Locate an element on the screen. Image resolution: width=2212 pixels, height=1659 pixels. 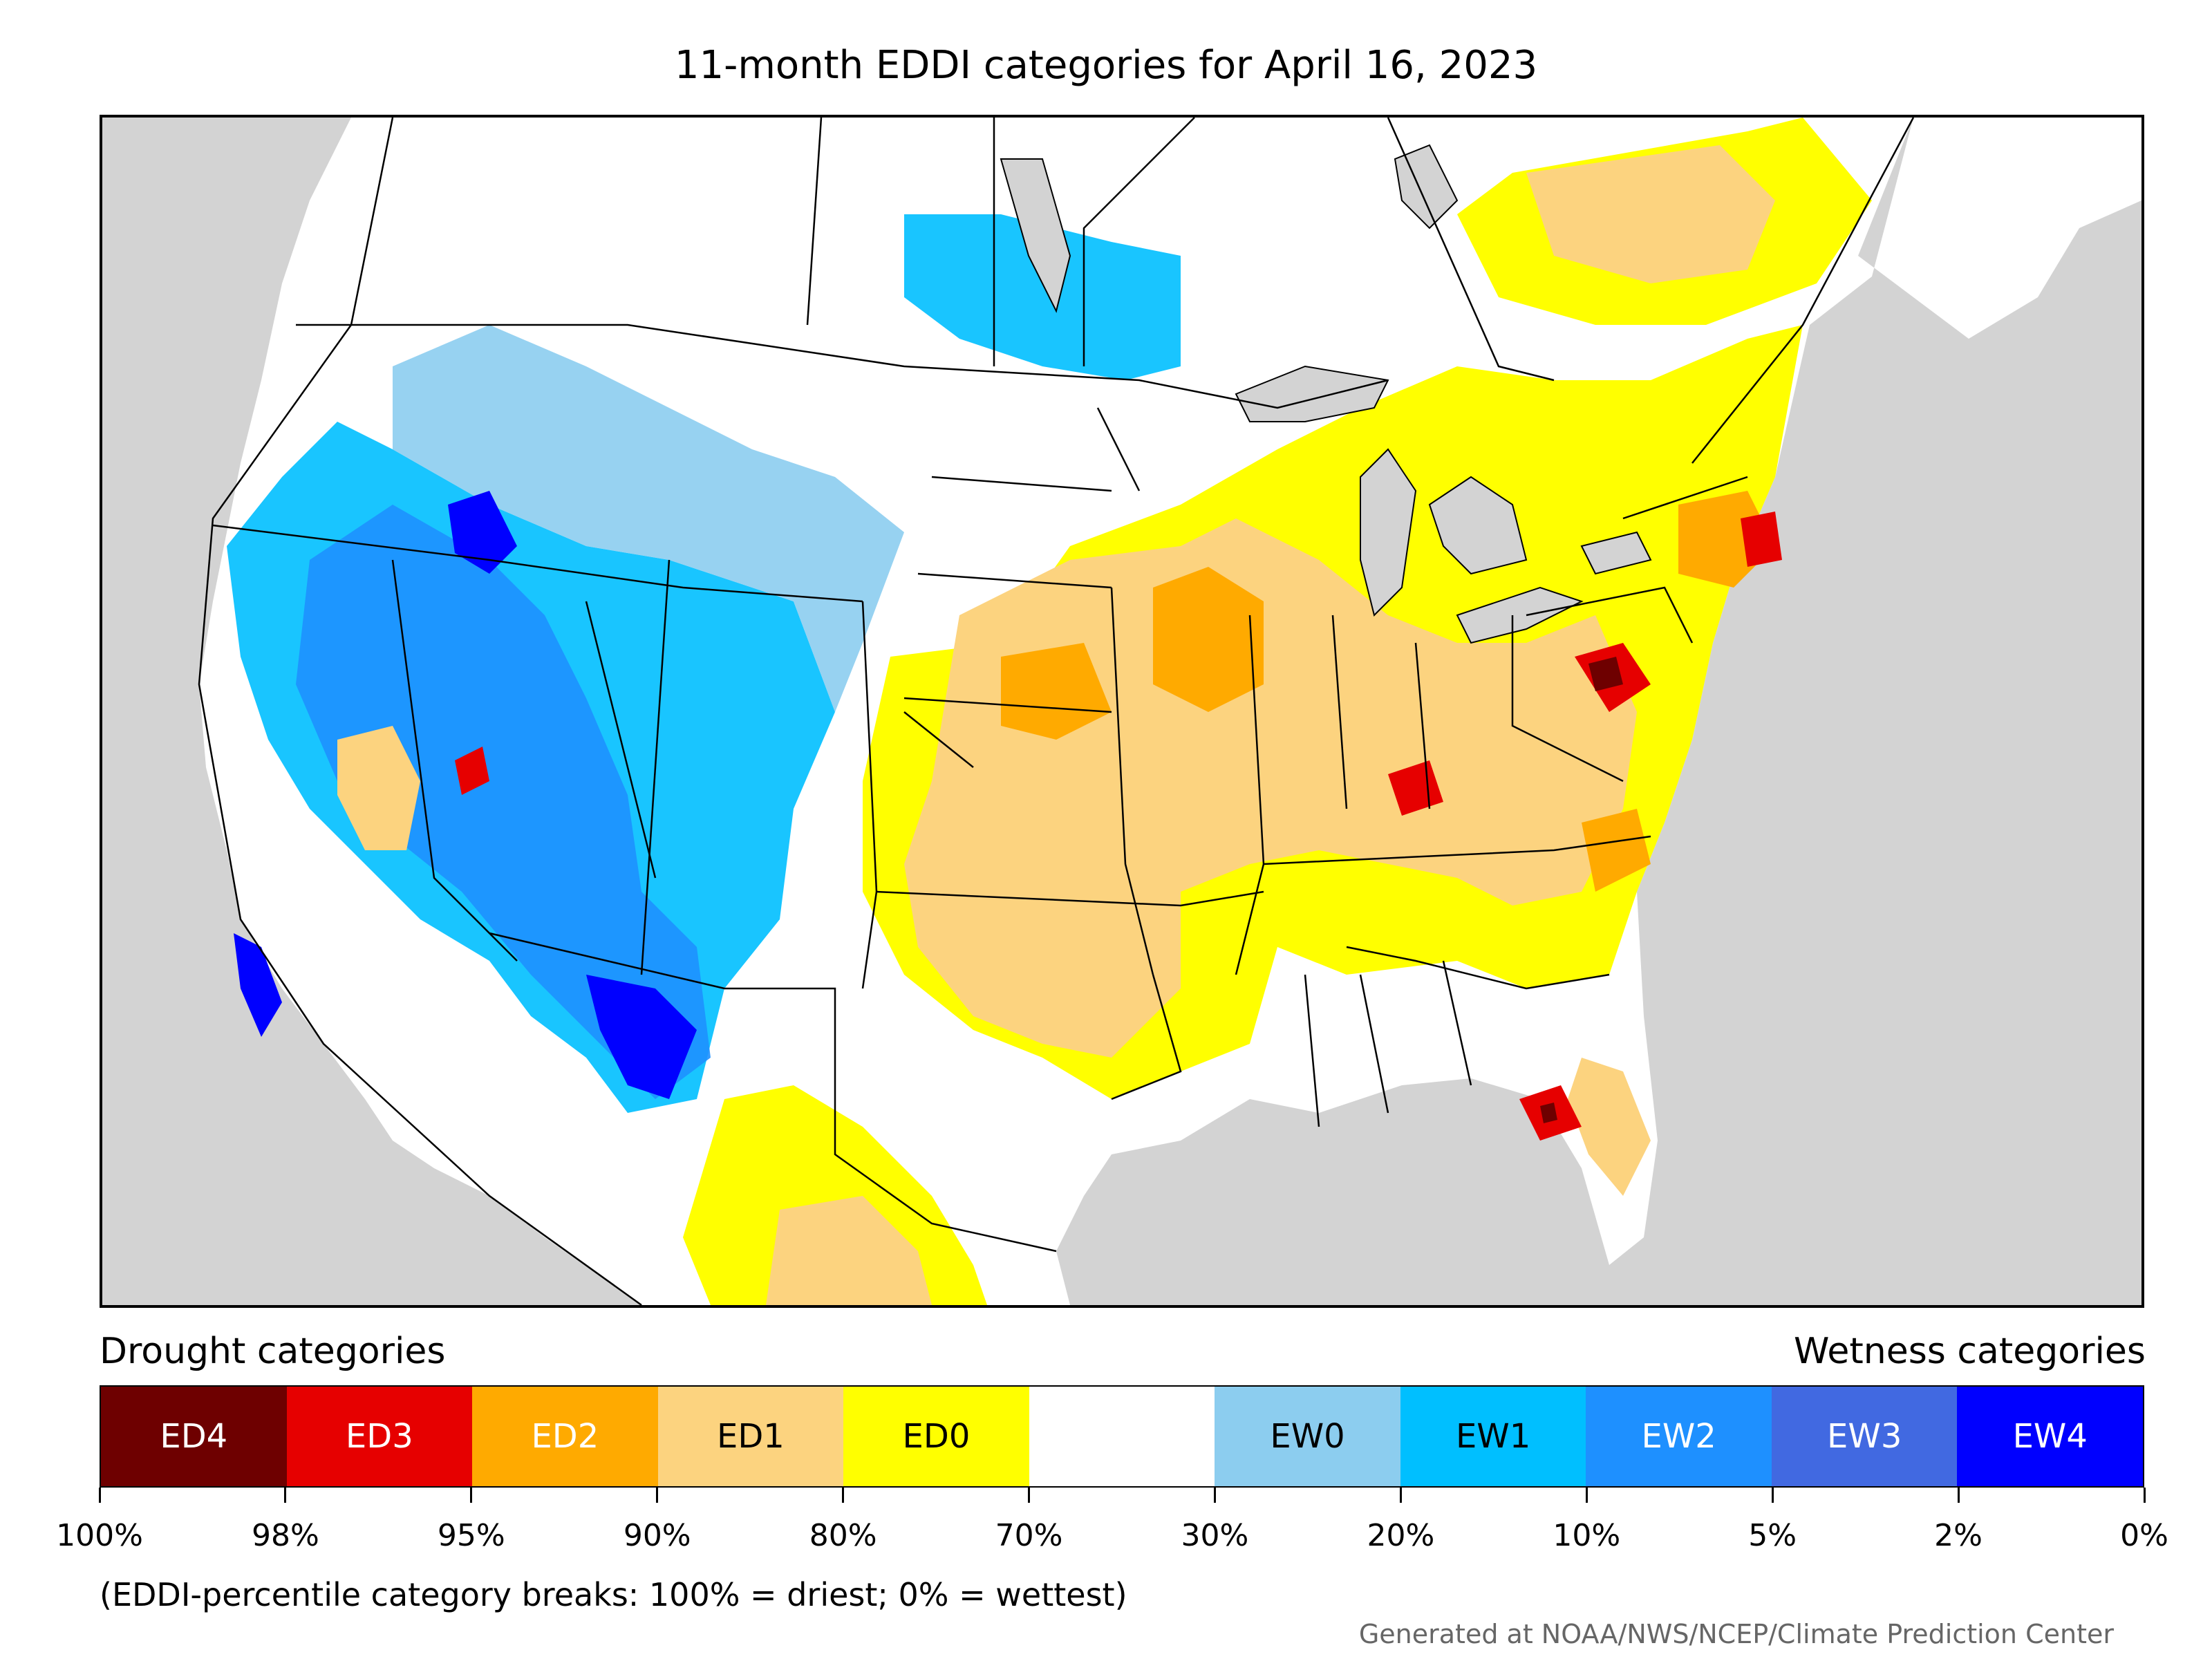
colorbar-tick-label: 5% is located at coordinates (1773, 1535).